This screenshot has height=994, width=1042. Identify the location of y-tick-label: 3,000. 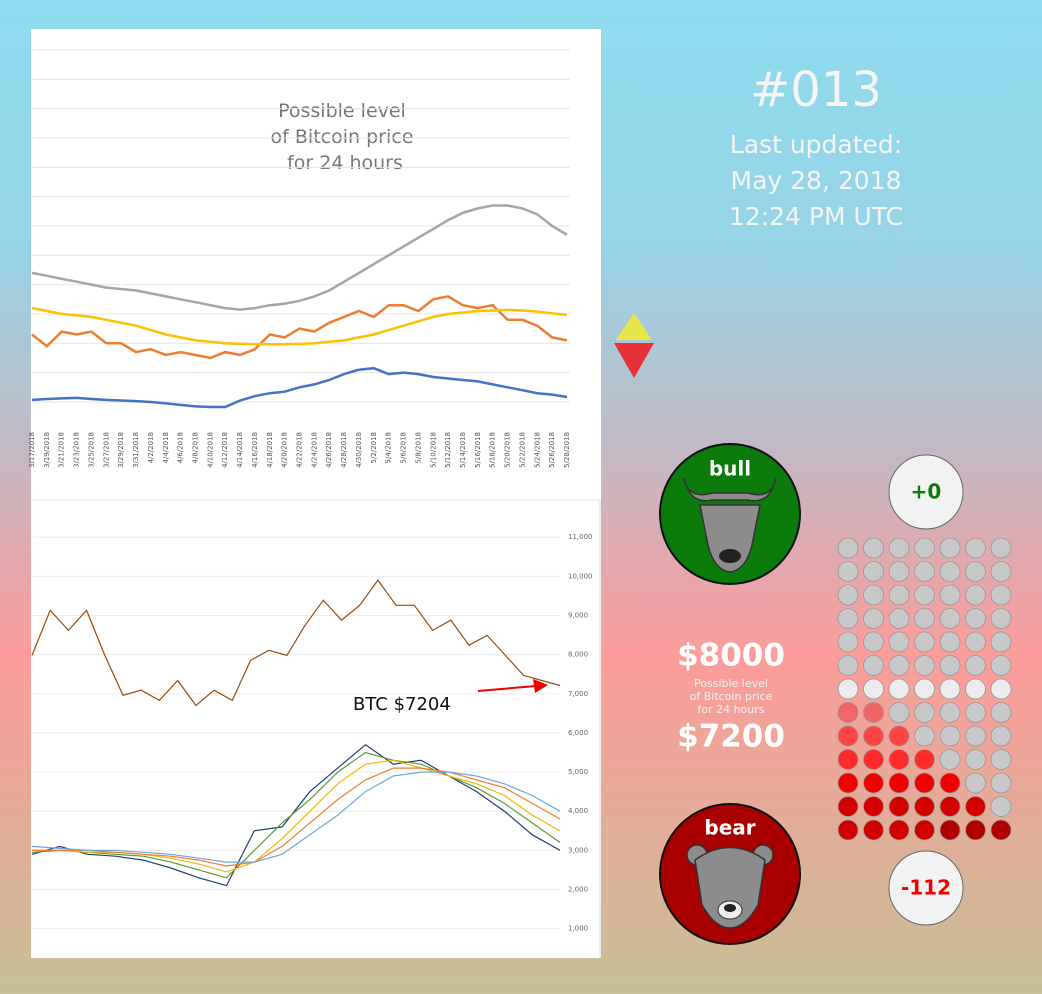
(578, 850).